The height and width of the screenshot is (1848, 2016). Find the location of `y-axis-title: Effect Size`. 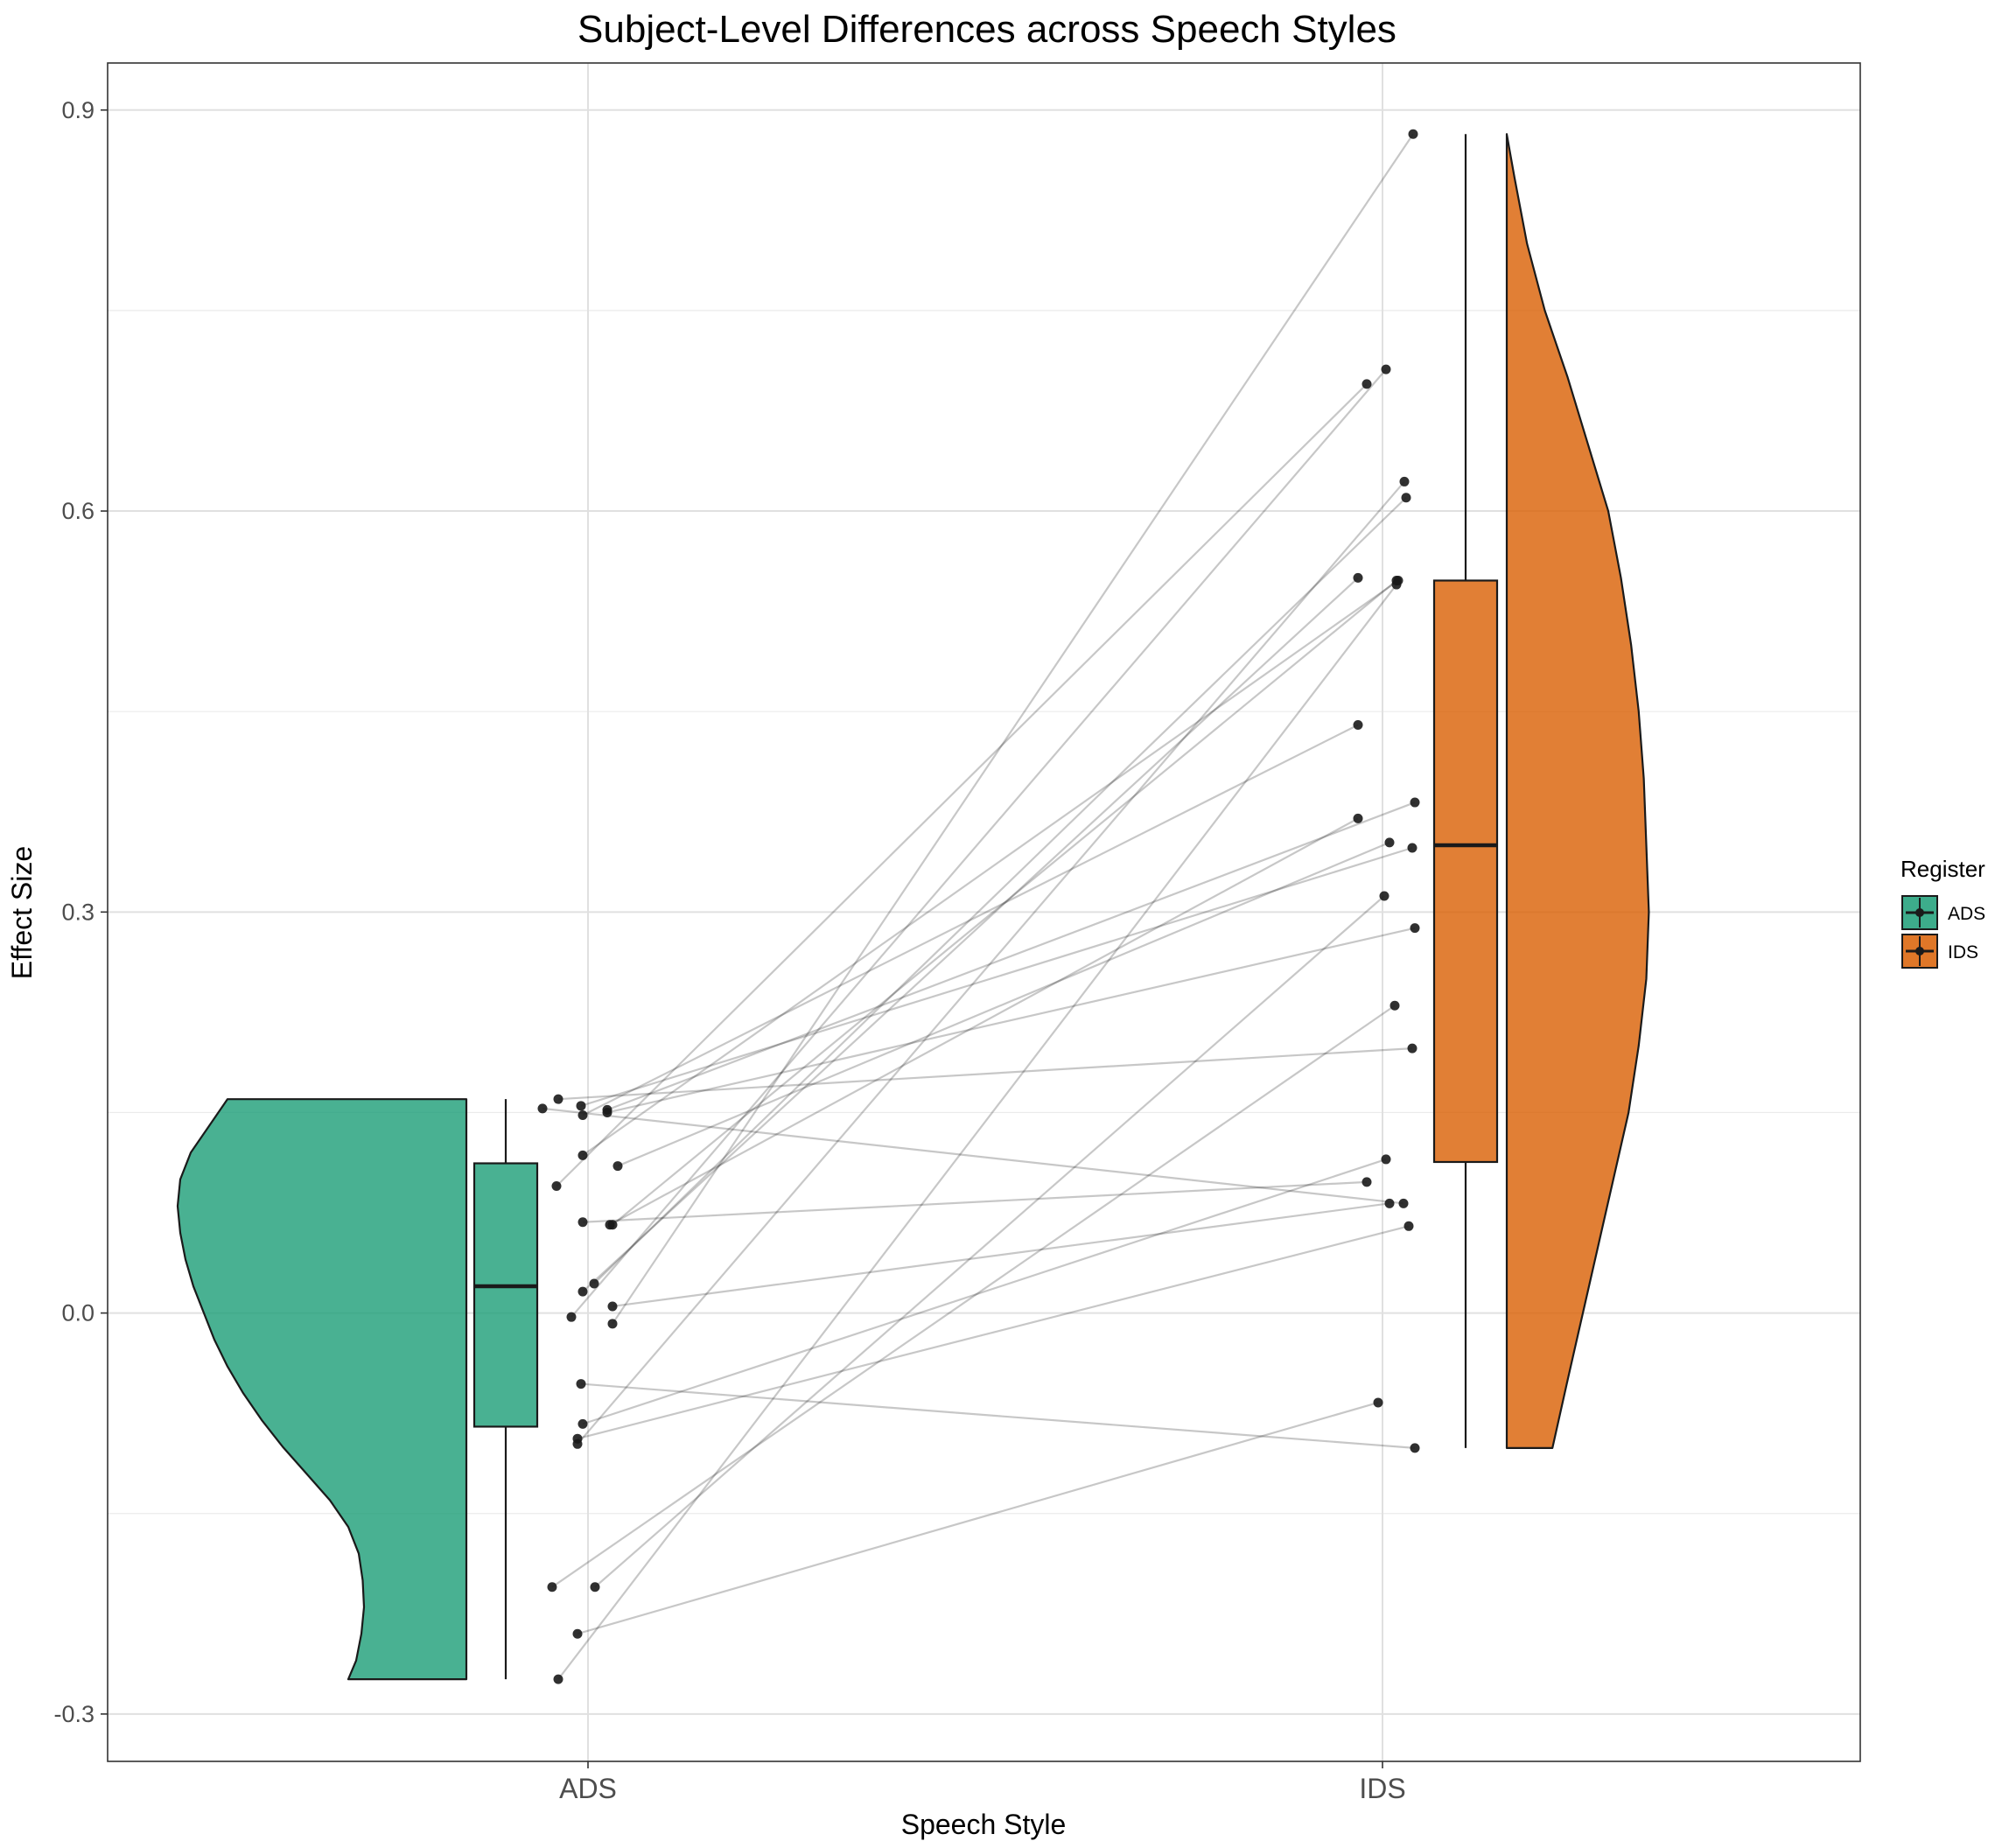

y-axis-title: Effect Size is located at coordinates (22, 912).